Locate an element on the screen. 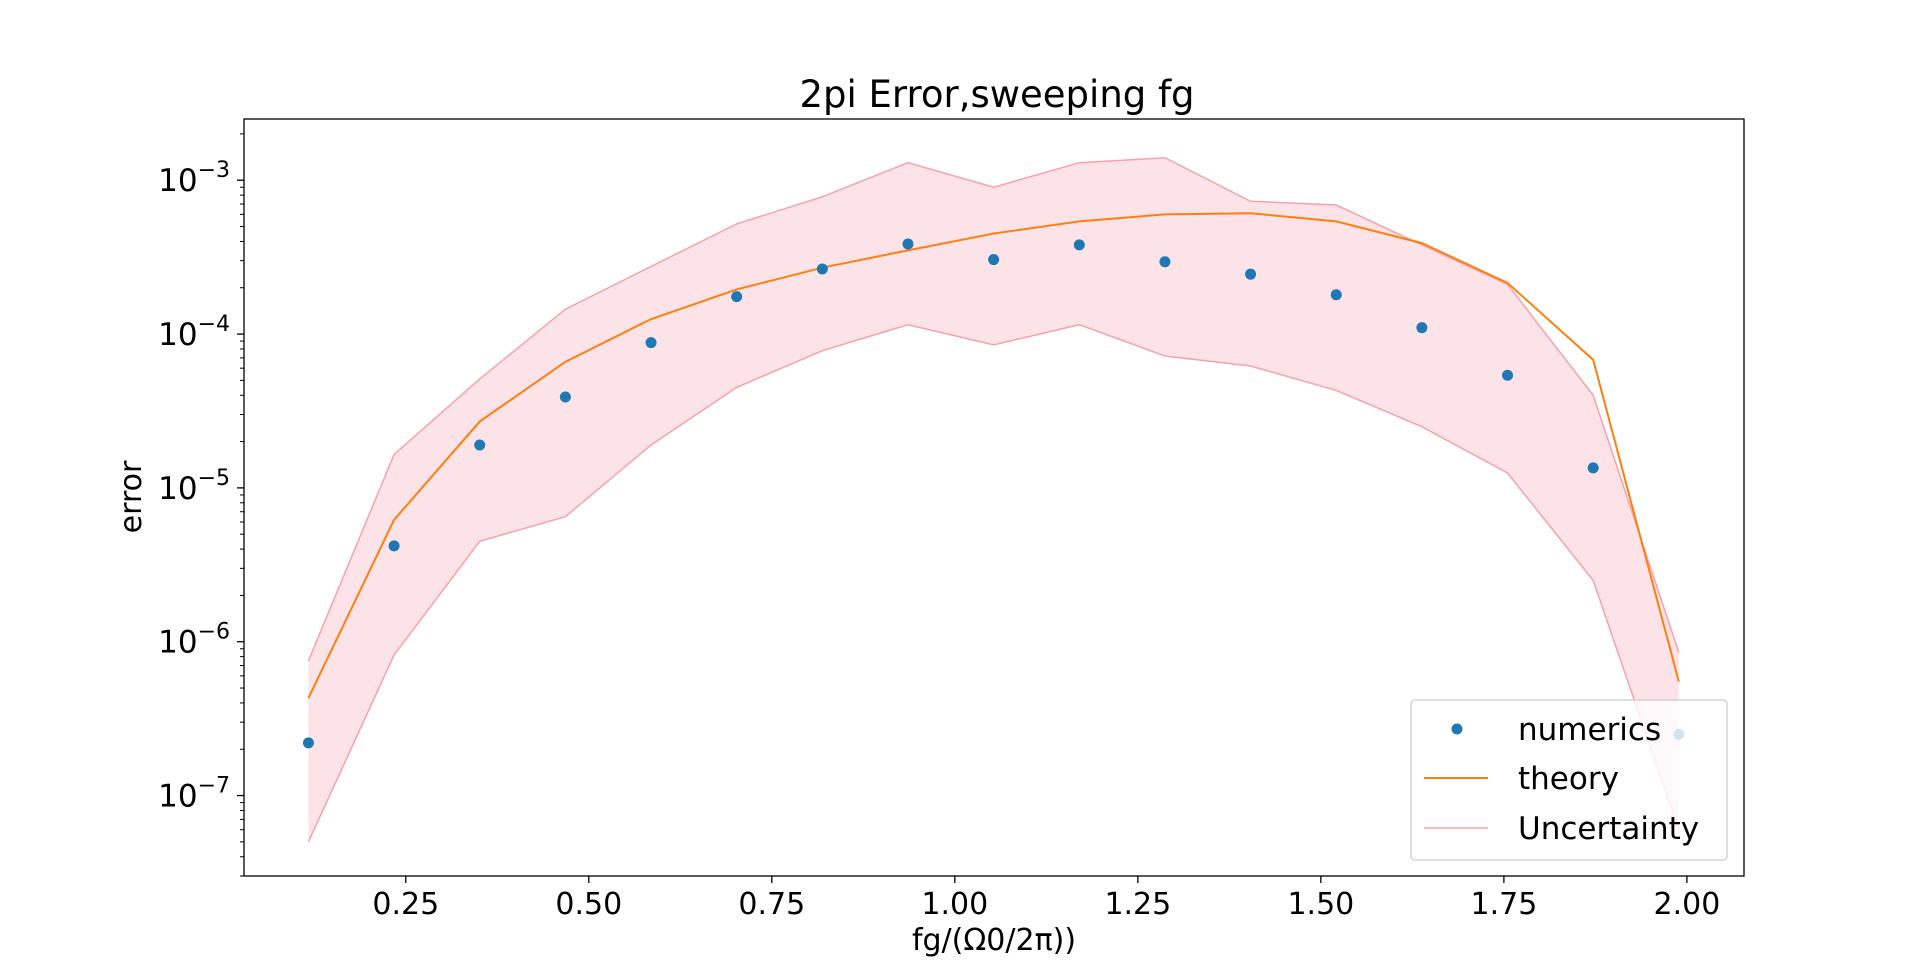 This screenshot has height=977, width=1920. x-axis-ticks: 0.25 0.50 0.75 1.00 1.25 1.50 1.75 2.00 is located at coordinates (1046, 899).